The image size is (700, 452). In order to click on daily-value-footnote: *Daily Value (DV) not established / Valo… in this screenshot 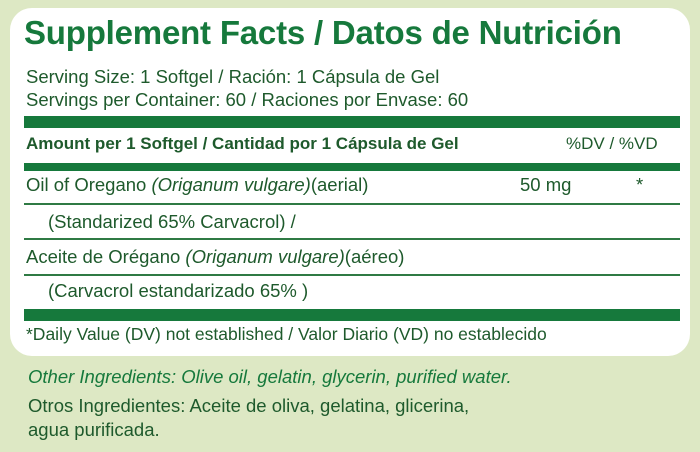, I will do `click(286, 334)`.